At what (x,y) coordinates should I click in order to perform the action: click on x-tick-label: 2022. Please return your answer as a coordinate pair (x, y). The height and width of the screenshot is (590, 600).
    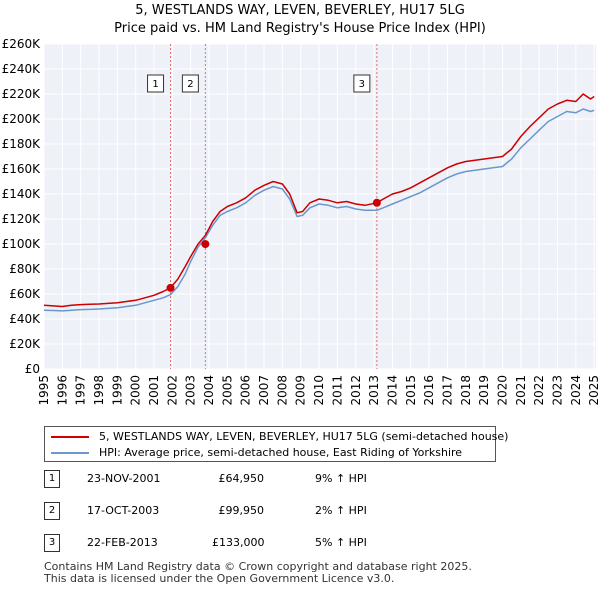
    Looking at the image, I should click on (539, 390).